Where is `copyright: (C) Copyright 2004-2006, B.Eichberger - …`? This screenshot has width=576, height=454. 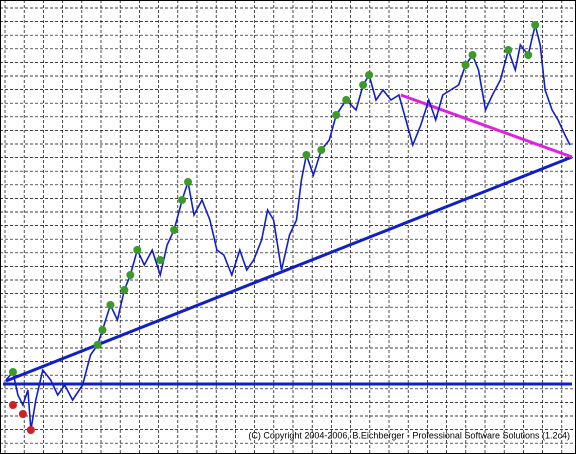 copyright: (C) Copyright 2004-2006, B.Eichberger - … is located at coordinates (409, 435).